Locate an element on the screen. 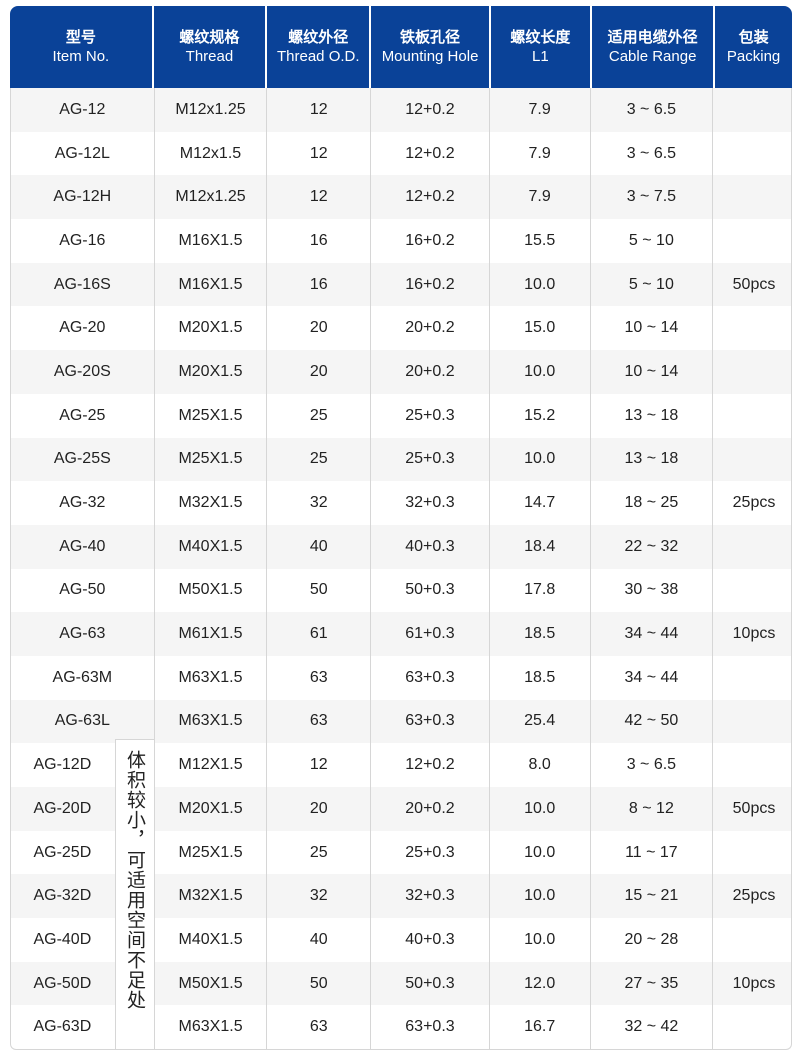 The image size is (800, 1063). table-cell: AG-12 is located at coordinates (83, 110).